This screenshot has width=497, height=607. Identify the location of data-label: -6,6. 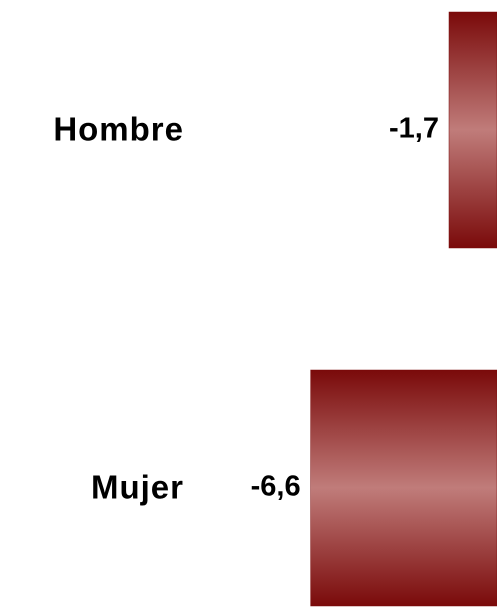
(276, 487).